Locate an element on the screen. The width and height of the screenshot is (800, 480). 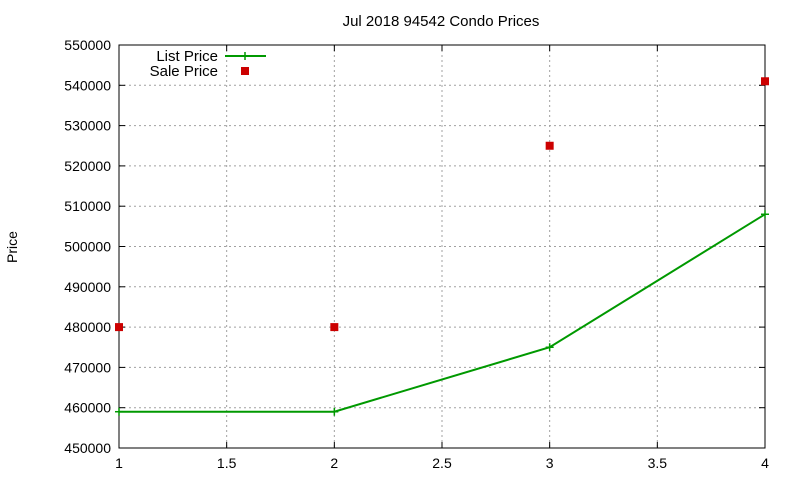
y-tick-label: 510000 is located at coordinates (87, 206).